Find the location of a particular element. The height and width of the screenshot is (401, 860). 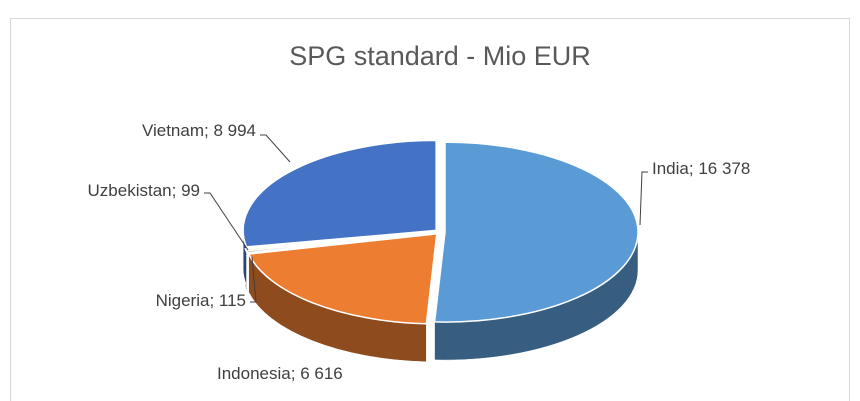

label-value: 99 is located at coordinates (190, 190).